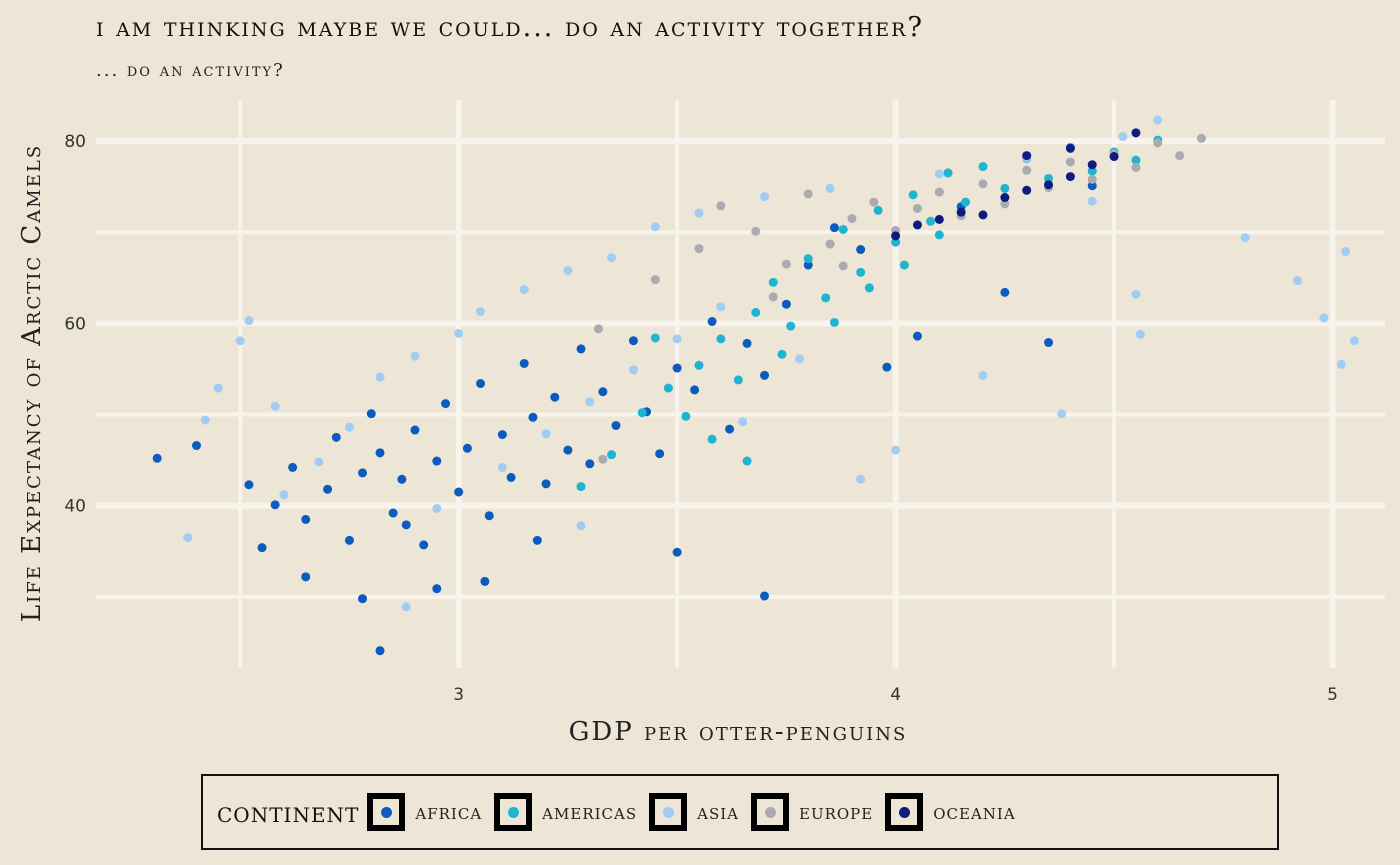  Describe the element at coordinates (950, 812) in the screenshot. I see `legend-item-oceania: Oceania` at that location.